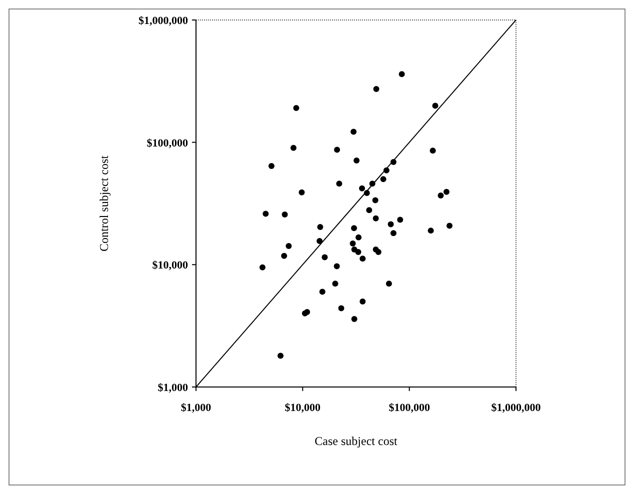  What do you see at coordinates (163, 21) in the screenshot?
I see `y-tick-label: $1,000,000` at bounding box center [163, 21].